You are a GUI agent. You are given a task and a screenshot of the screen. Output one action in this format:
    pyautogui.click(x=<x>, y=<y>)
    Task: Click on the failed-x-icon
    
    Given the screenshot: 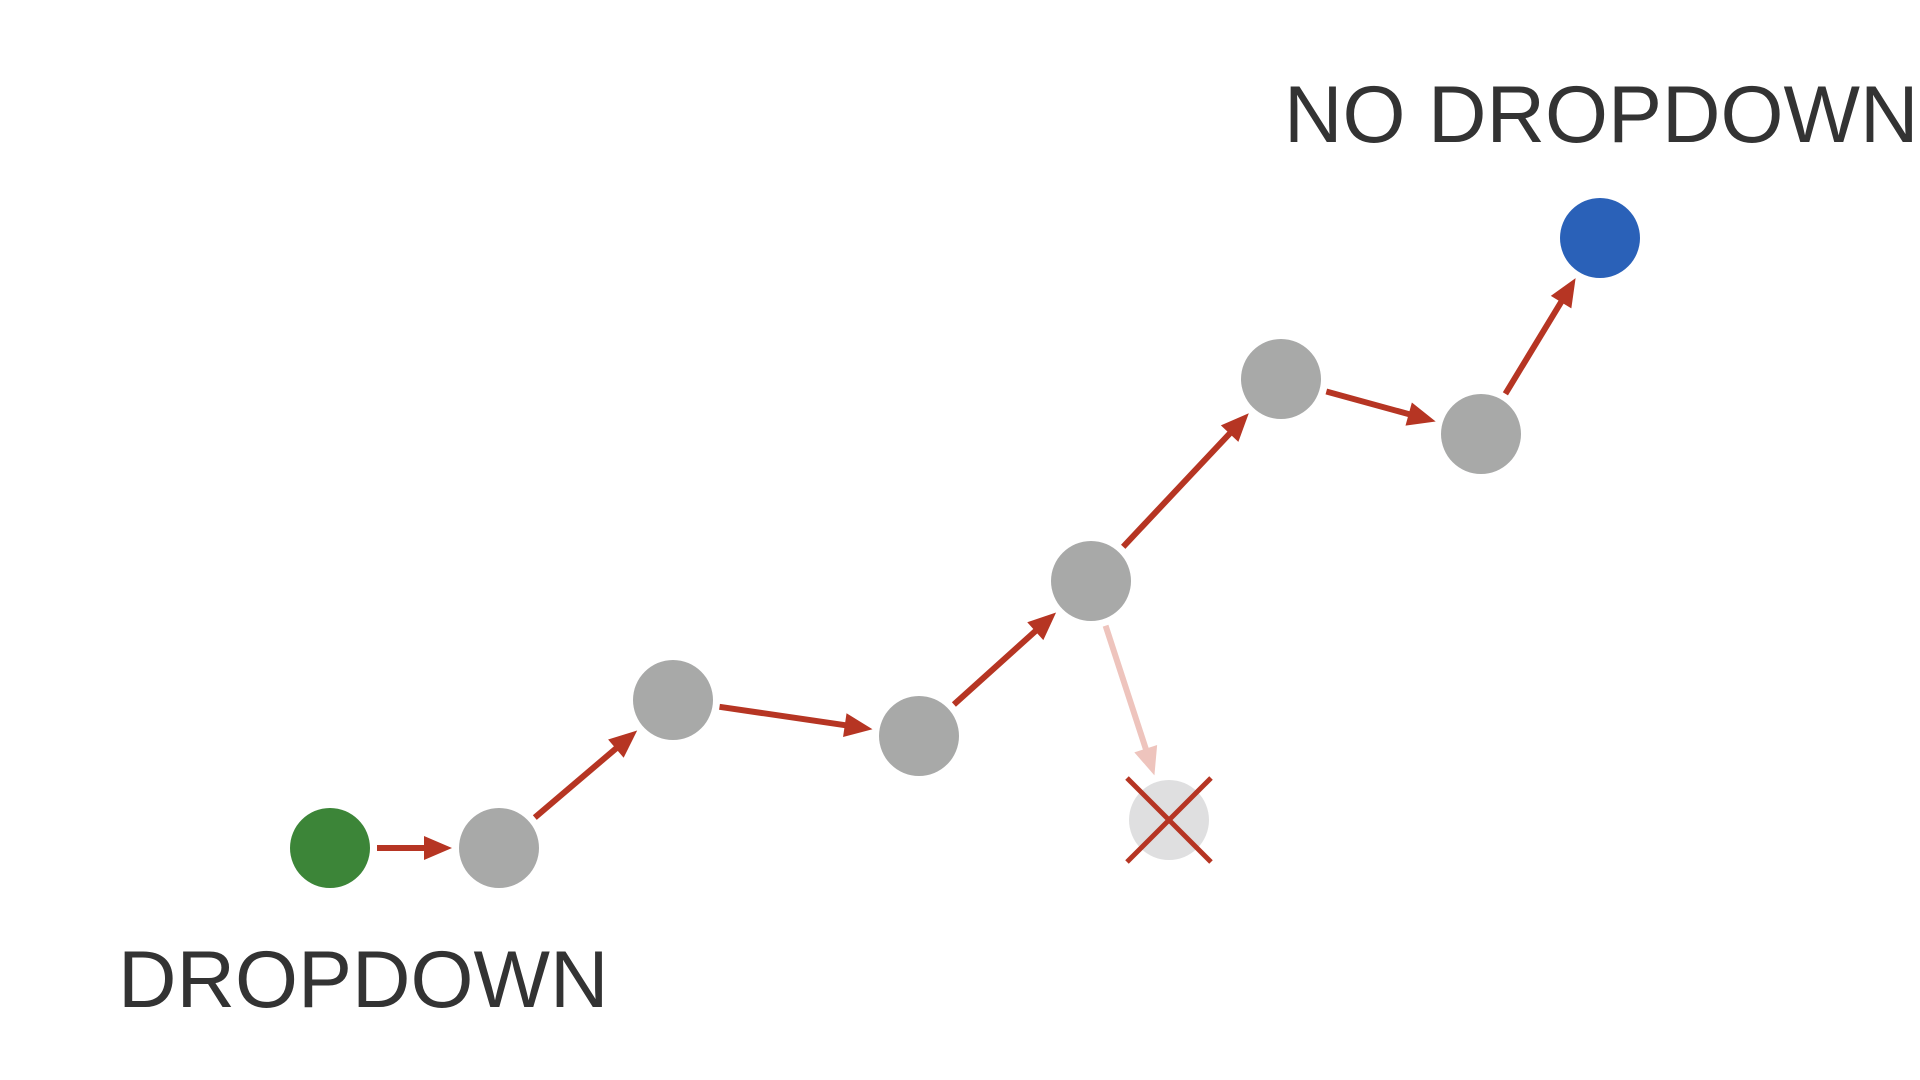 What is the action you would take?
    pyautogui.click(x=1169, y=820)
    